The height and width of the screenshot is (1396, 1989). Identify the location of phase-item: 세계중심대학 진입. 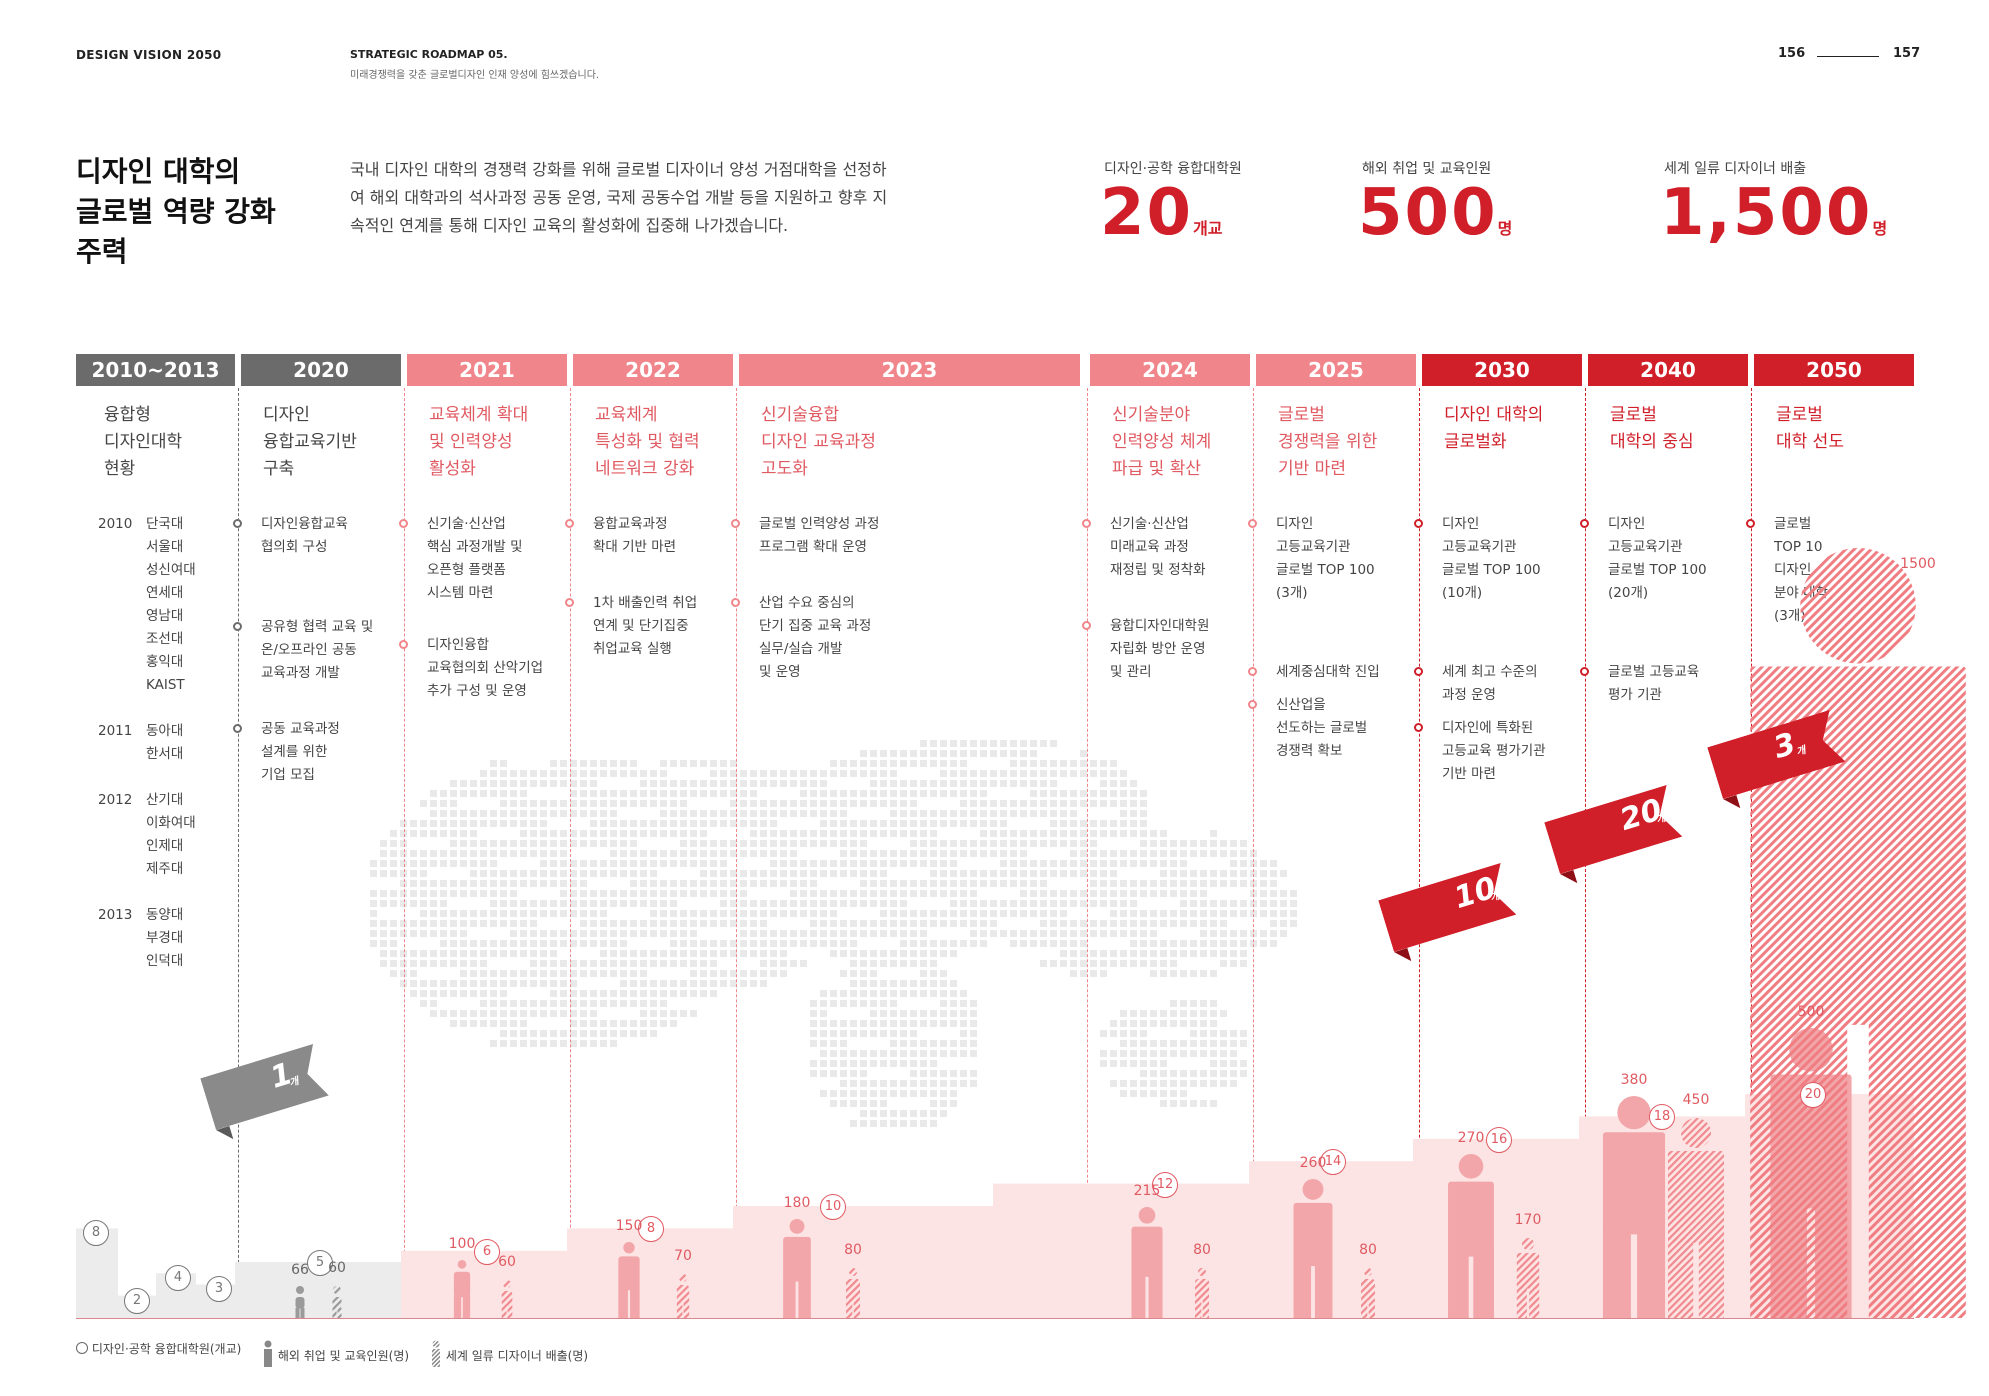
(1328, 672).